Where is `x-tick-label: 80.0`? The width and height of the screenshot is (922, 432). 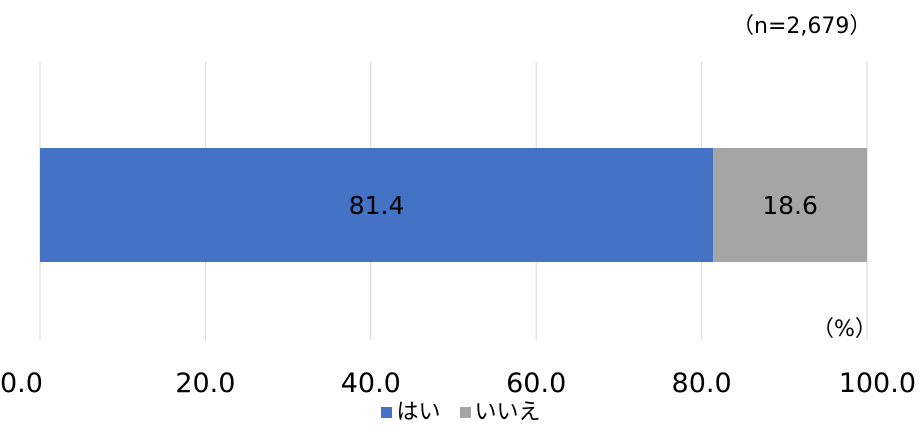
x-tick-label: 80.0 is located at coordinates (702, 383).